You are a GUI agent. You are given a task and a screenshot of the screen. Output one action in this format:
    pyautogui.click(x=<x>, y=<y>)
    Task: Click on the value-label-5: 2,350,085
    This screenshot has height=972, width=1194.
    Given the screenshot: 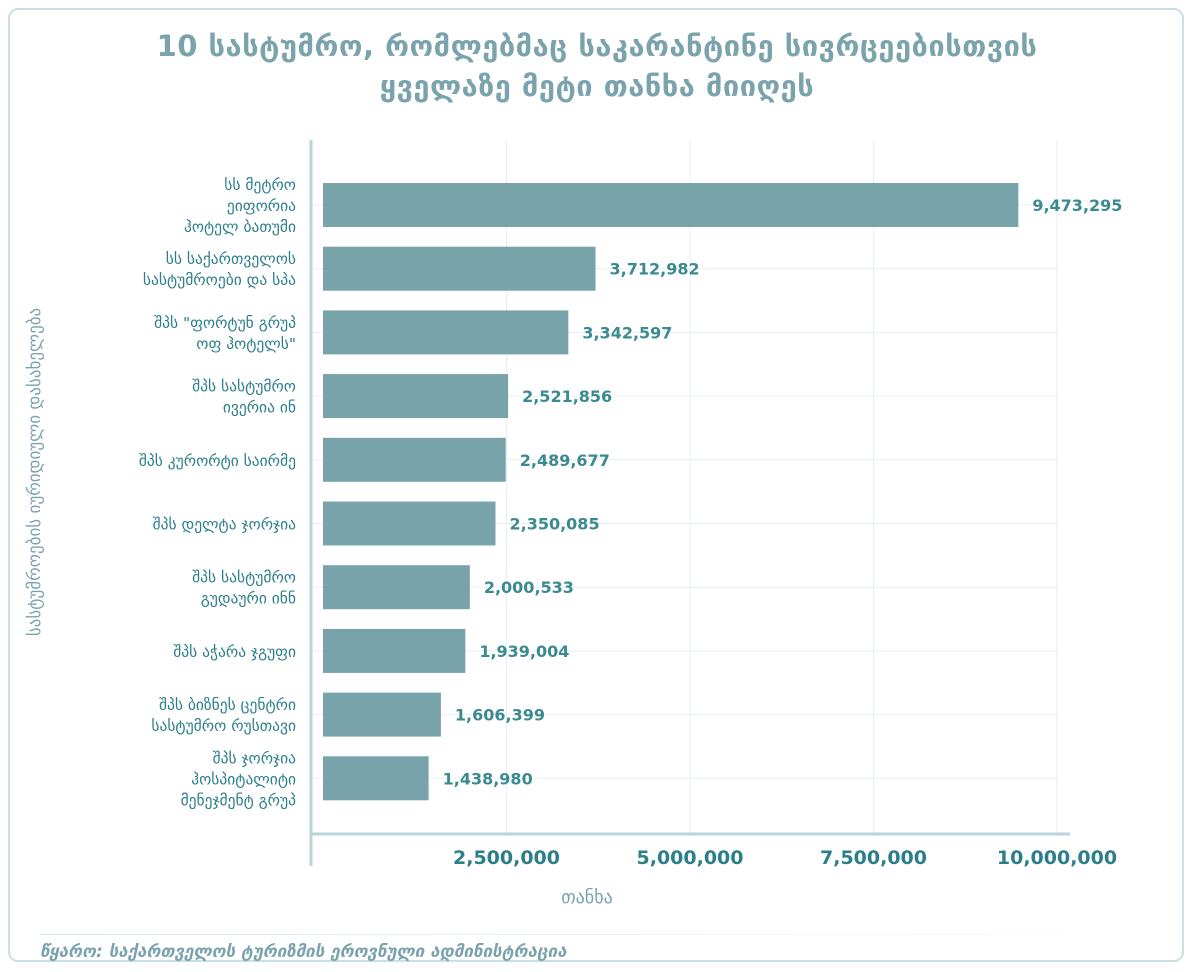 What is the action you would take?
    pyautogui.click(x=554, y=524)
    